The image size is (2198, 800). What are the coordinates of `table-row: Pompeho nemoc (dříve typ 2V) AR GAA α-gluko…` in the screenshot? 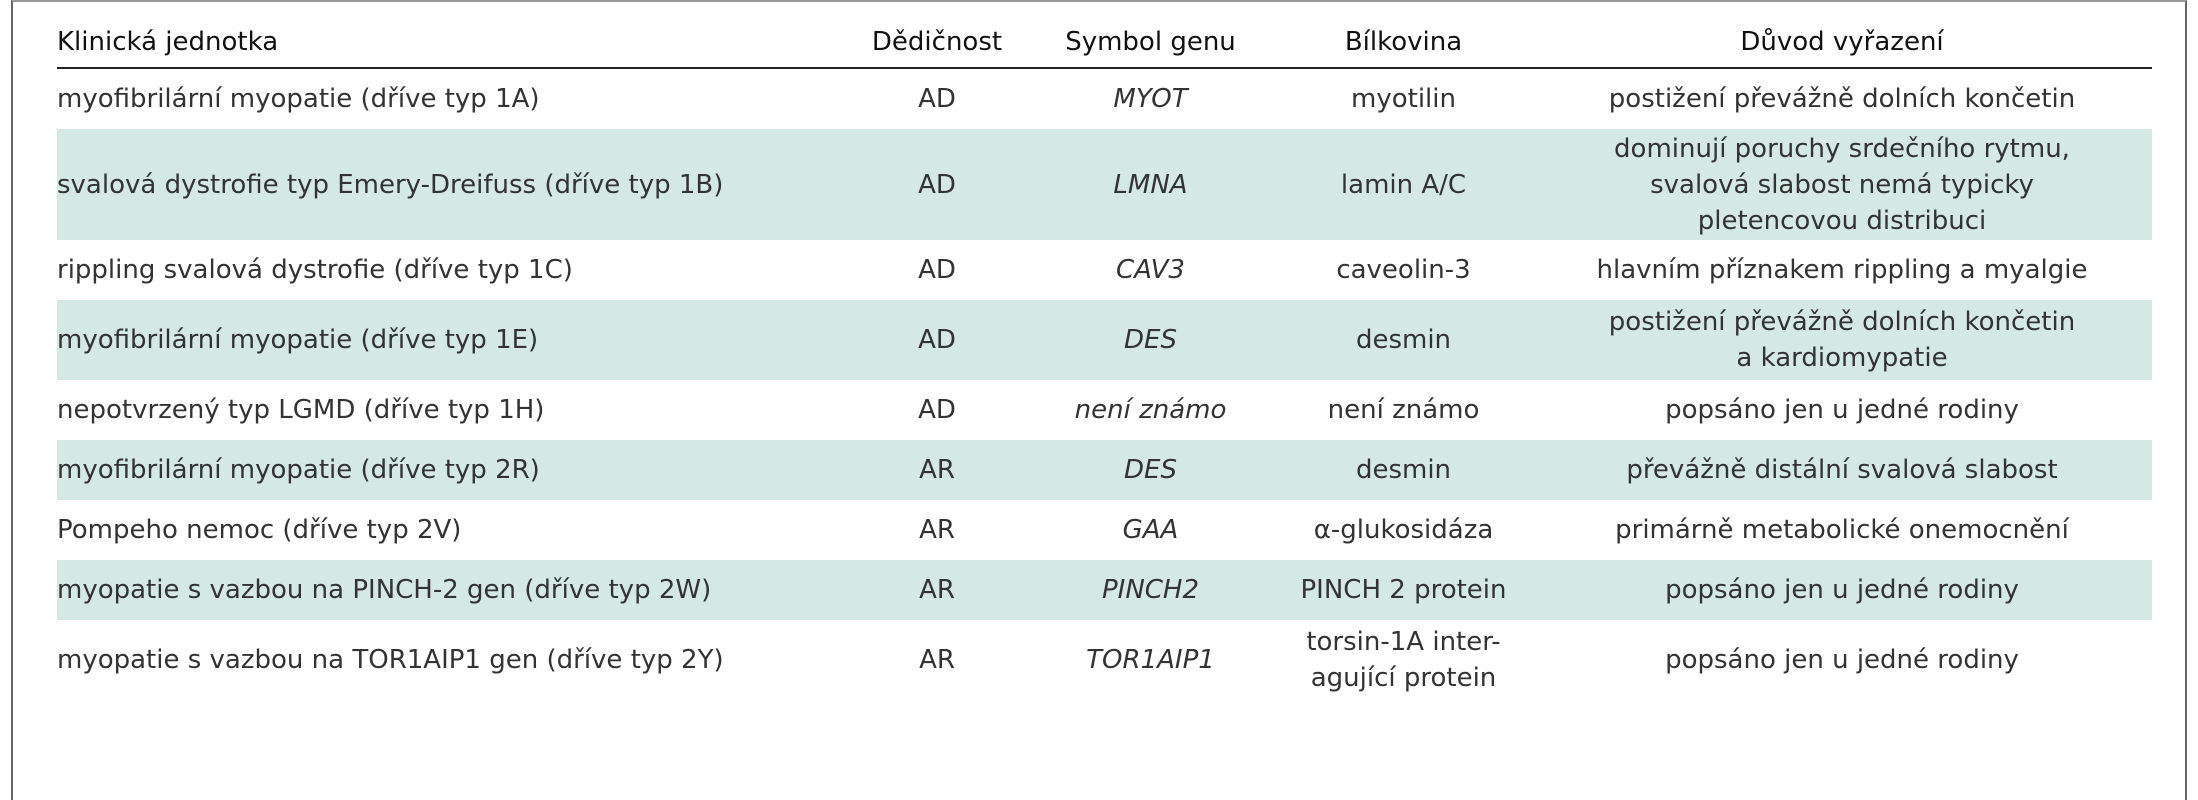 It's located at (1104, 530).